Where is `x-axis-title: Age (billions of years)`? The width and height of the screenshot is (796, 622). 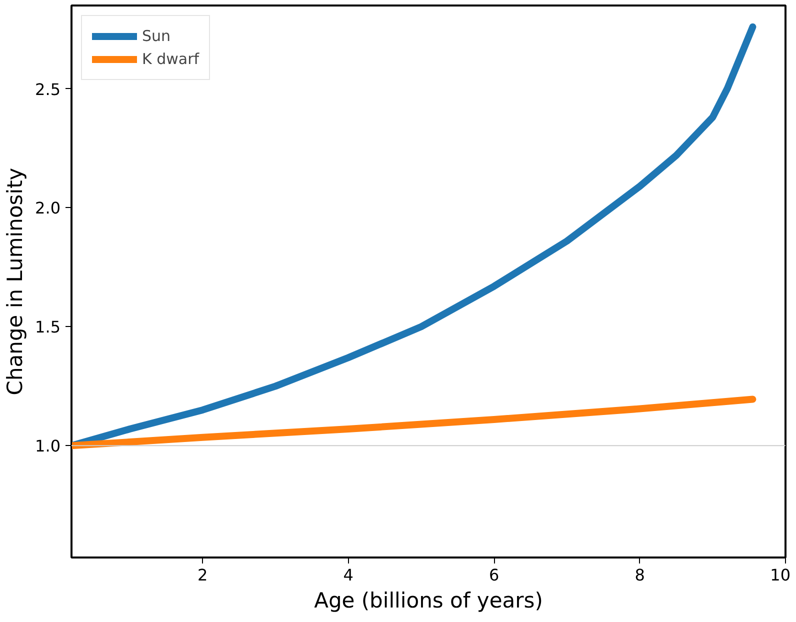 x-axis-title: Age (billions of years) is located at coordinates (428, 600).